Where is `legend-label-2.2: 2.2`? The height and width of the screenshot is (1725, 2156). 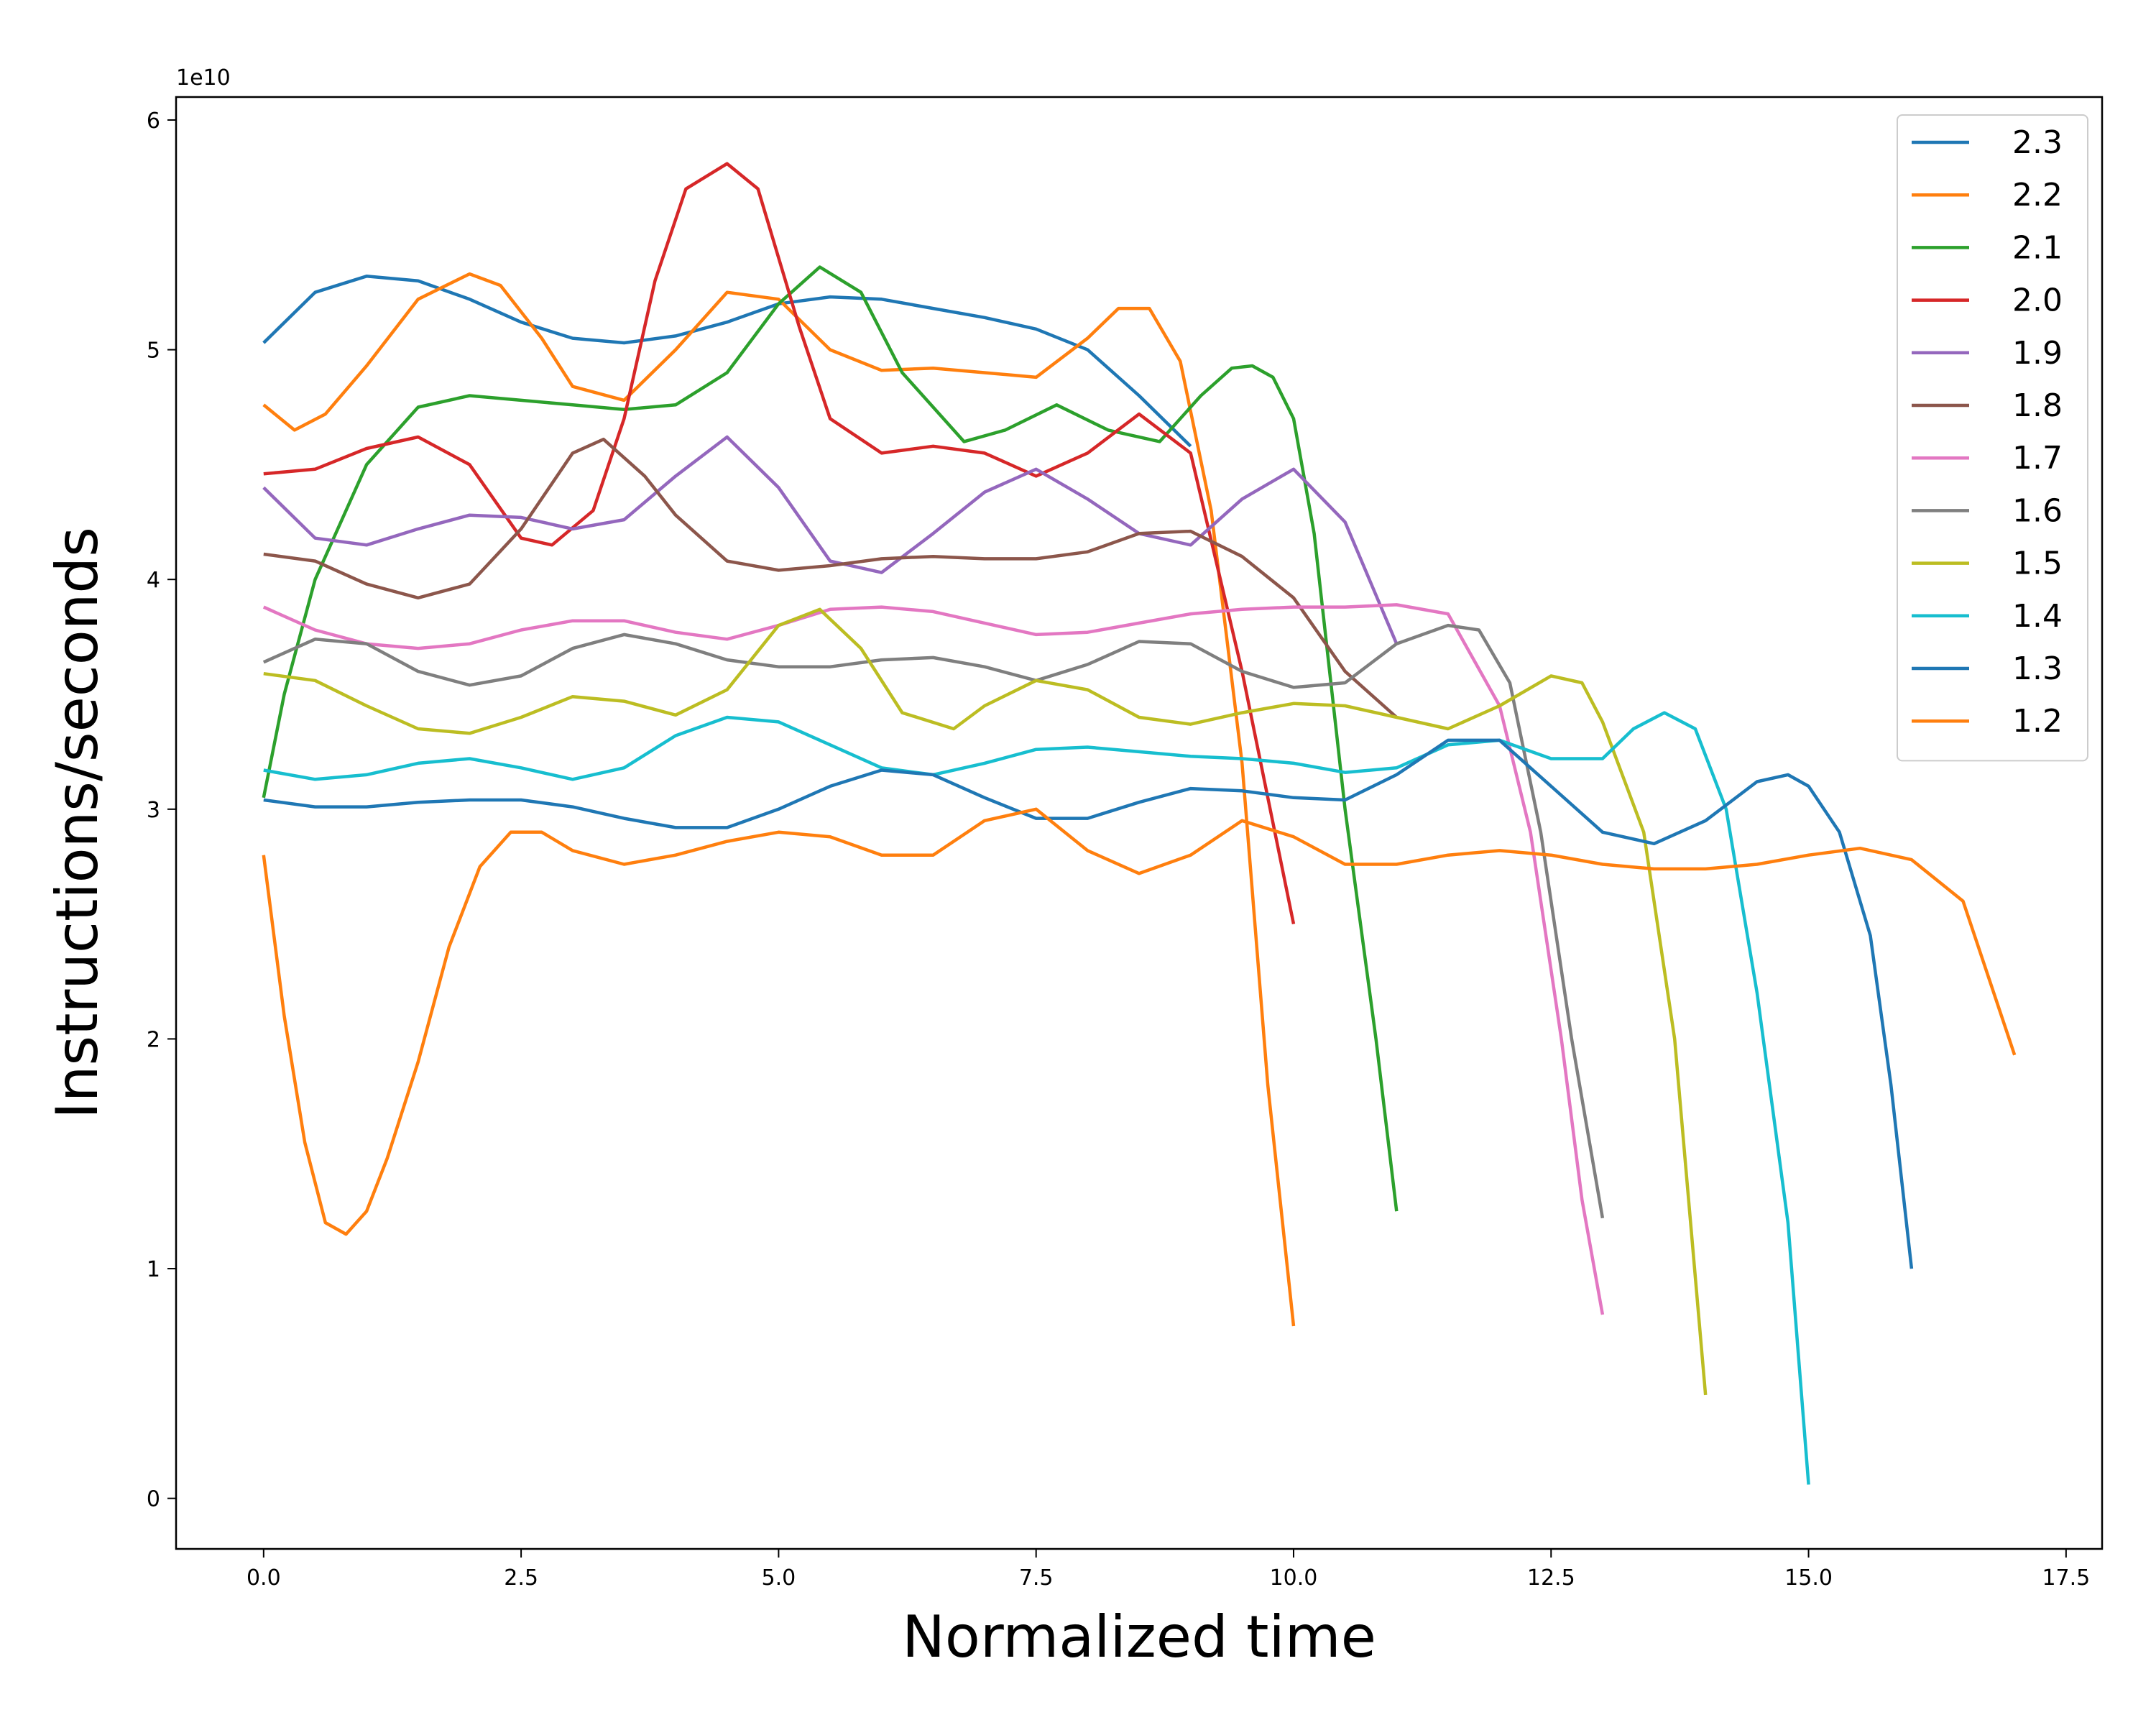 legend-label-2.2: 2.2 is located at coordinates (2038, 195).